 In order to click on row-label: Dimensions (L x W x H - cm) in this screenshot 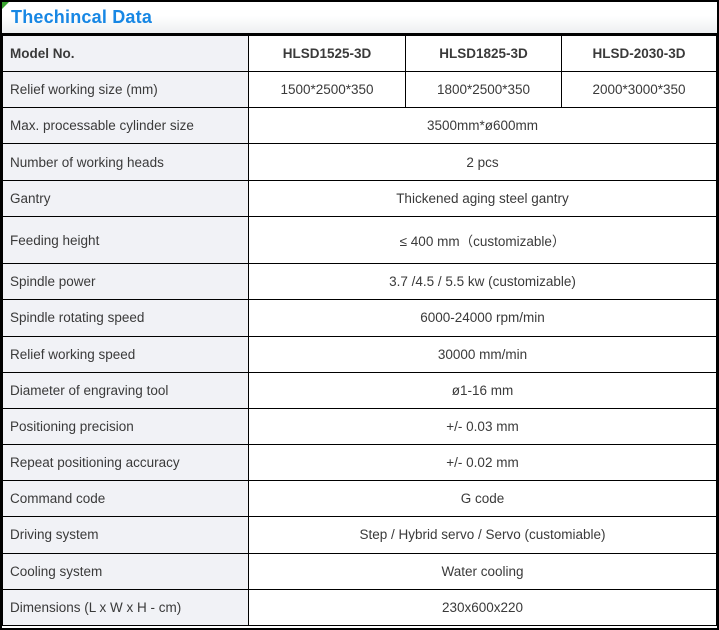, I will do `click(125, 607)`.